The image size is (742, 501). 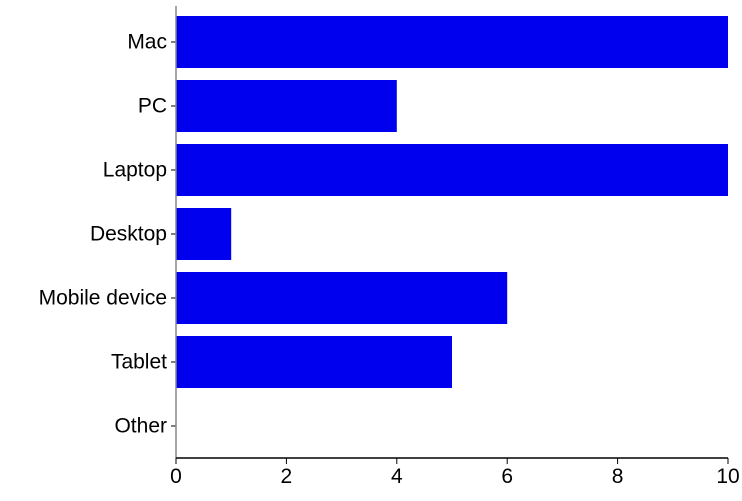 What do you see at coordinates (140, 426) in the screenshot?
I see `y-tick-label-other: Other` at bounding box center [140, 426].